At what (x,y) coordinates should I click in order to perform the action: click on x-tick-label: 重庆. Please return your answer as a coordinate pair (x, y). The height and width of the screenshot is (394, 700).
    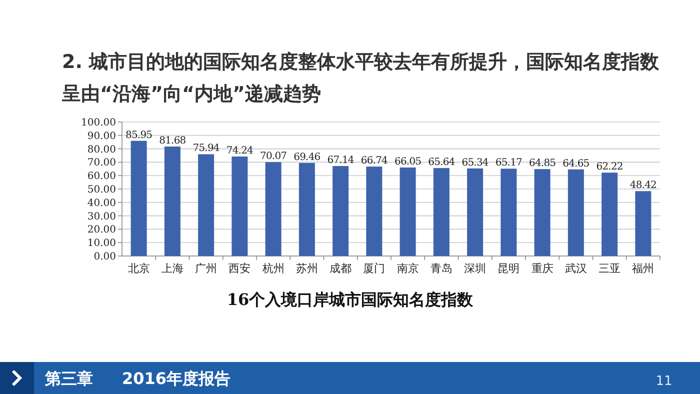
    Looking at the image, I should click on (542, 268).